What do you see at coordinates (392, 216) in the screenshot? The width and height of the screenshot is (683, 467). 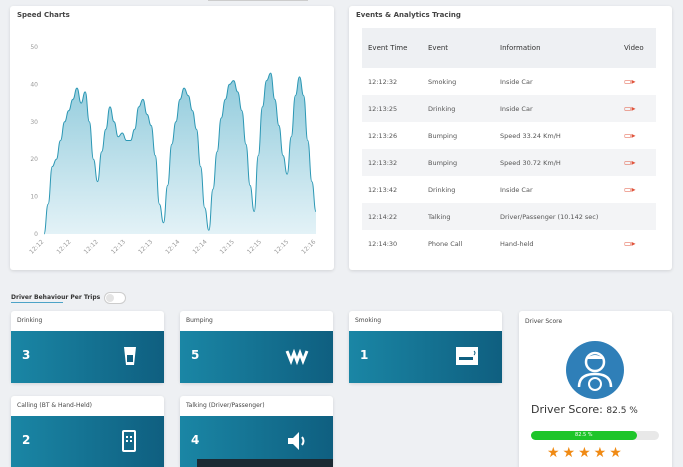 I see `event-time: 12:14:22` at bounding box center [392, 216].